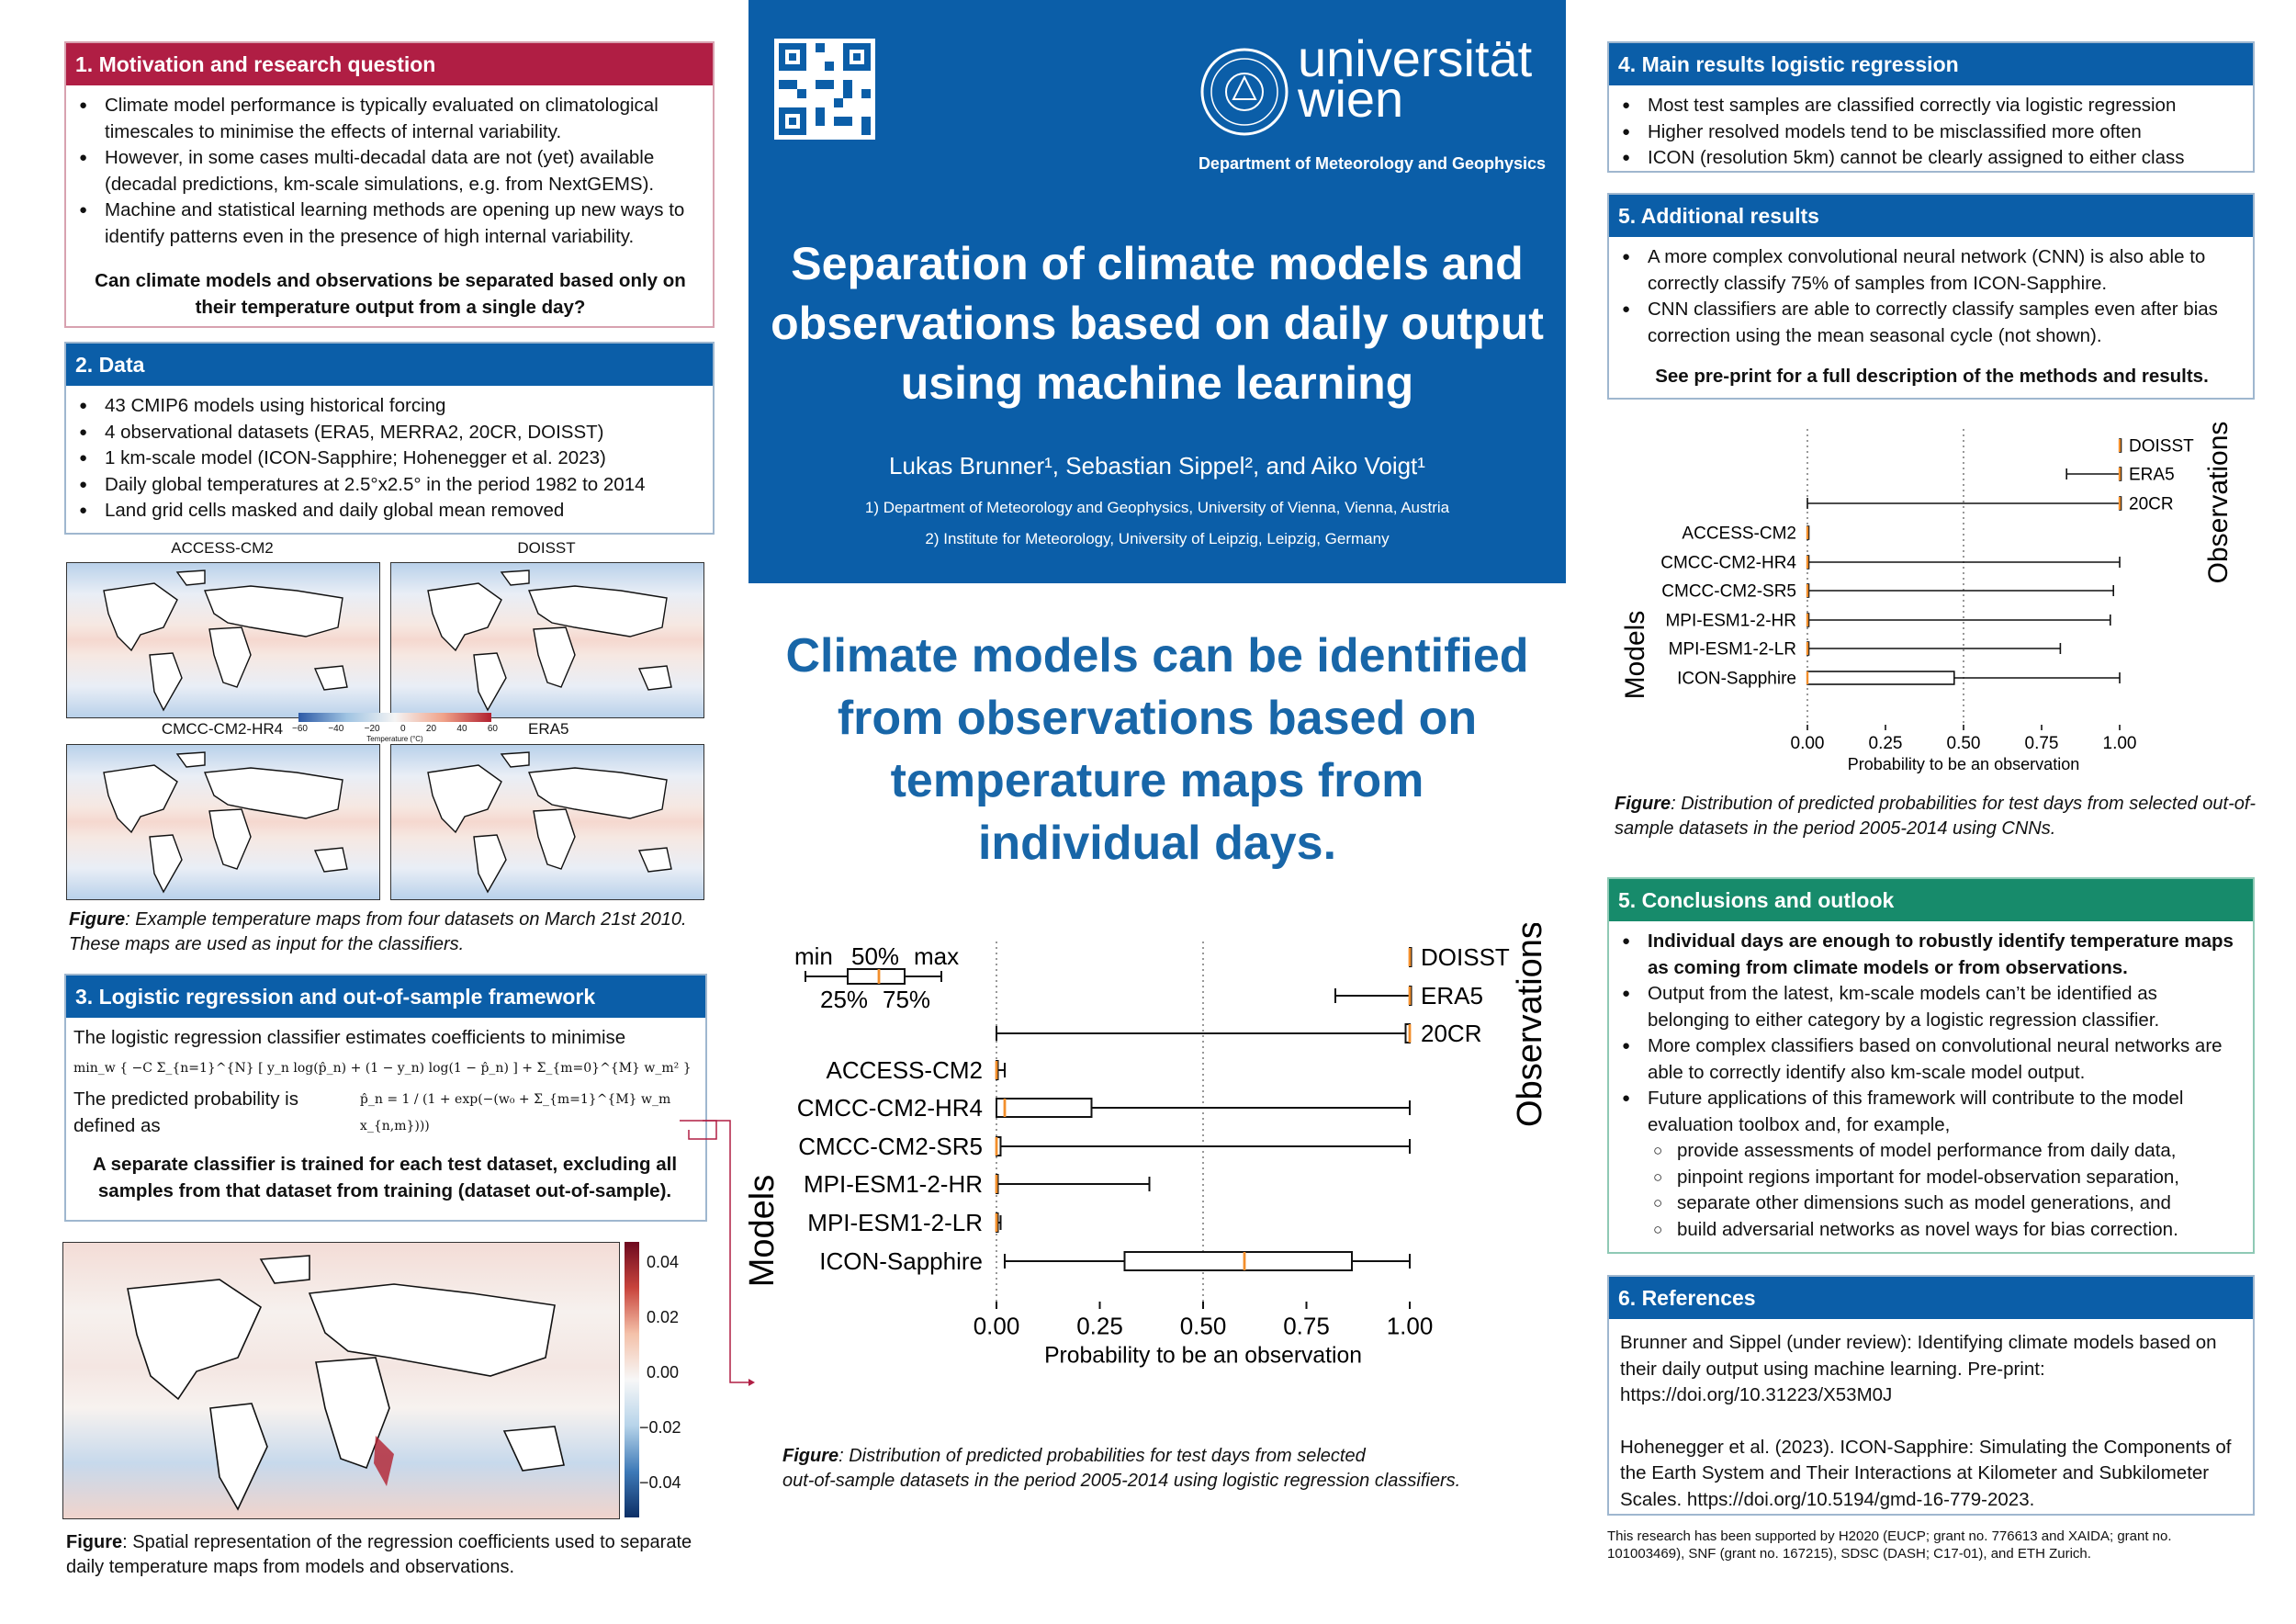  What do you see at coordinates (660, 1427) in the screenshot?
I see `coef-tick: −0.02` at bounding box center [660, 1427].